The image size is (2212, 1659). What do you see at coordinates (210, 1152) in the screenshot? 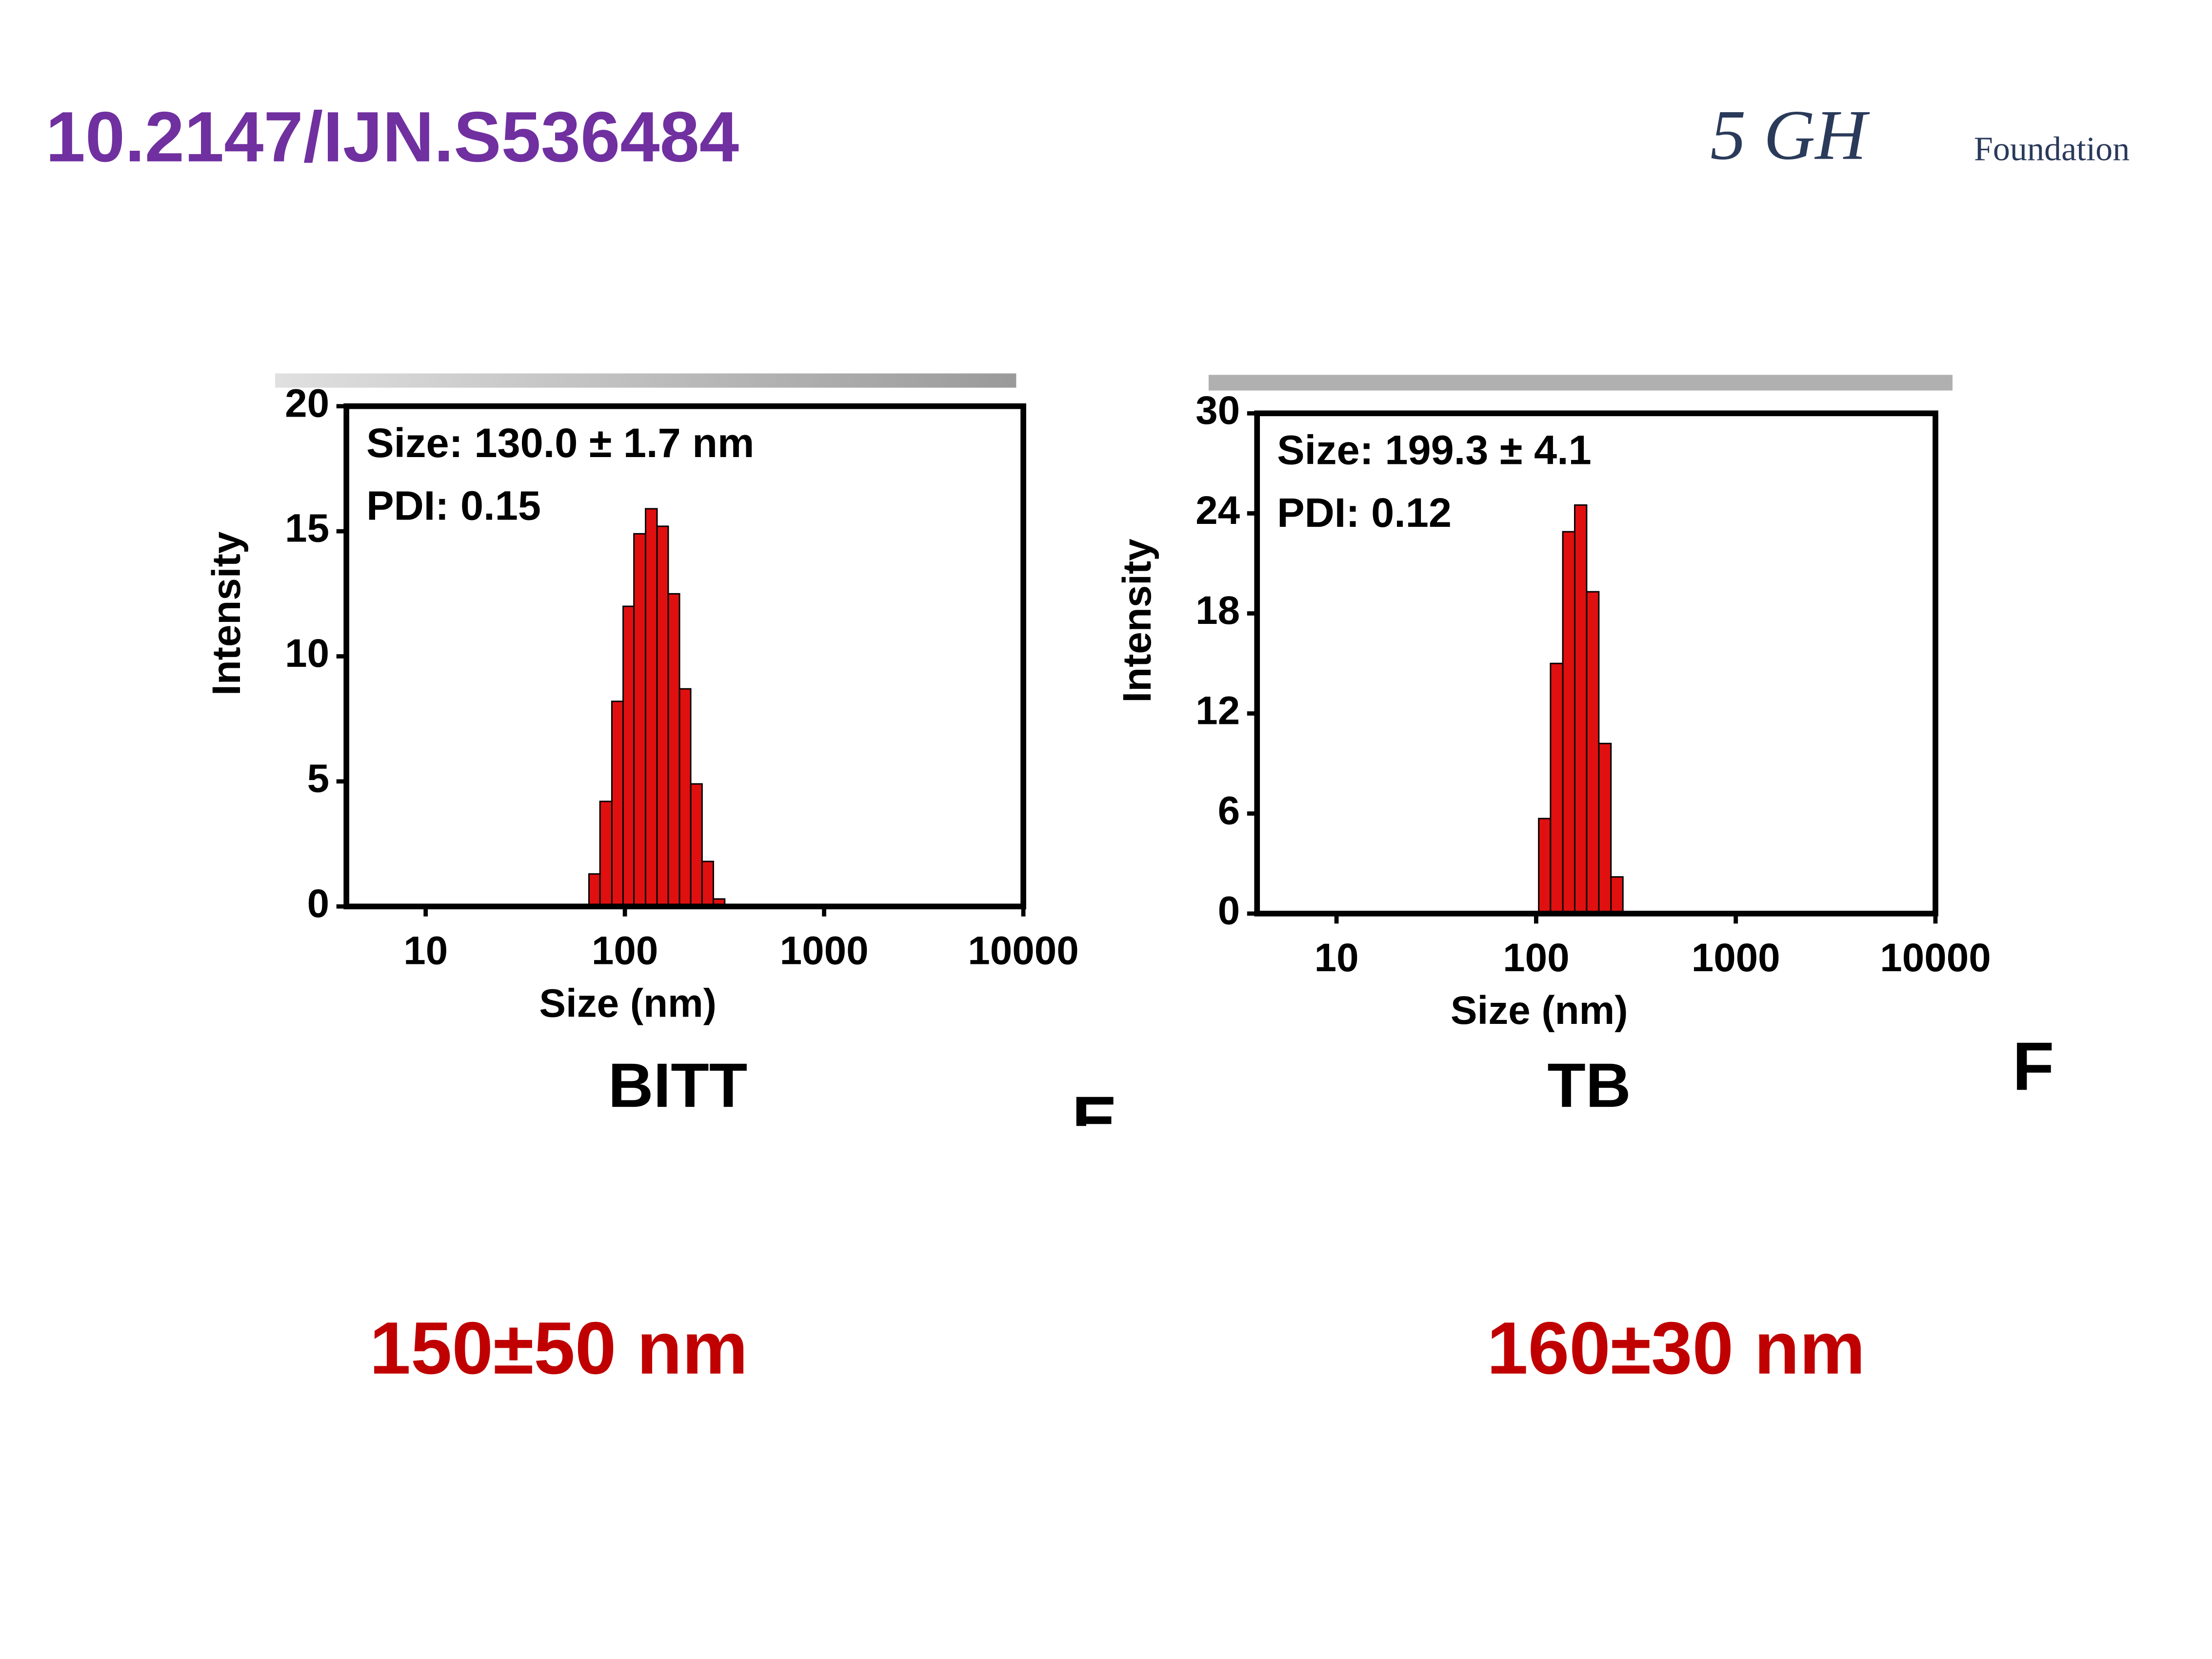
I see `panel-letter: D` at bounding box center [210, 1152].